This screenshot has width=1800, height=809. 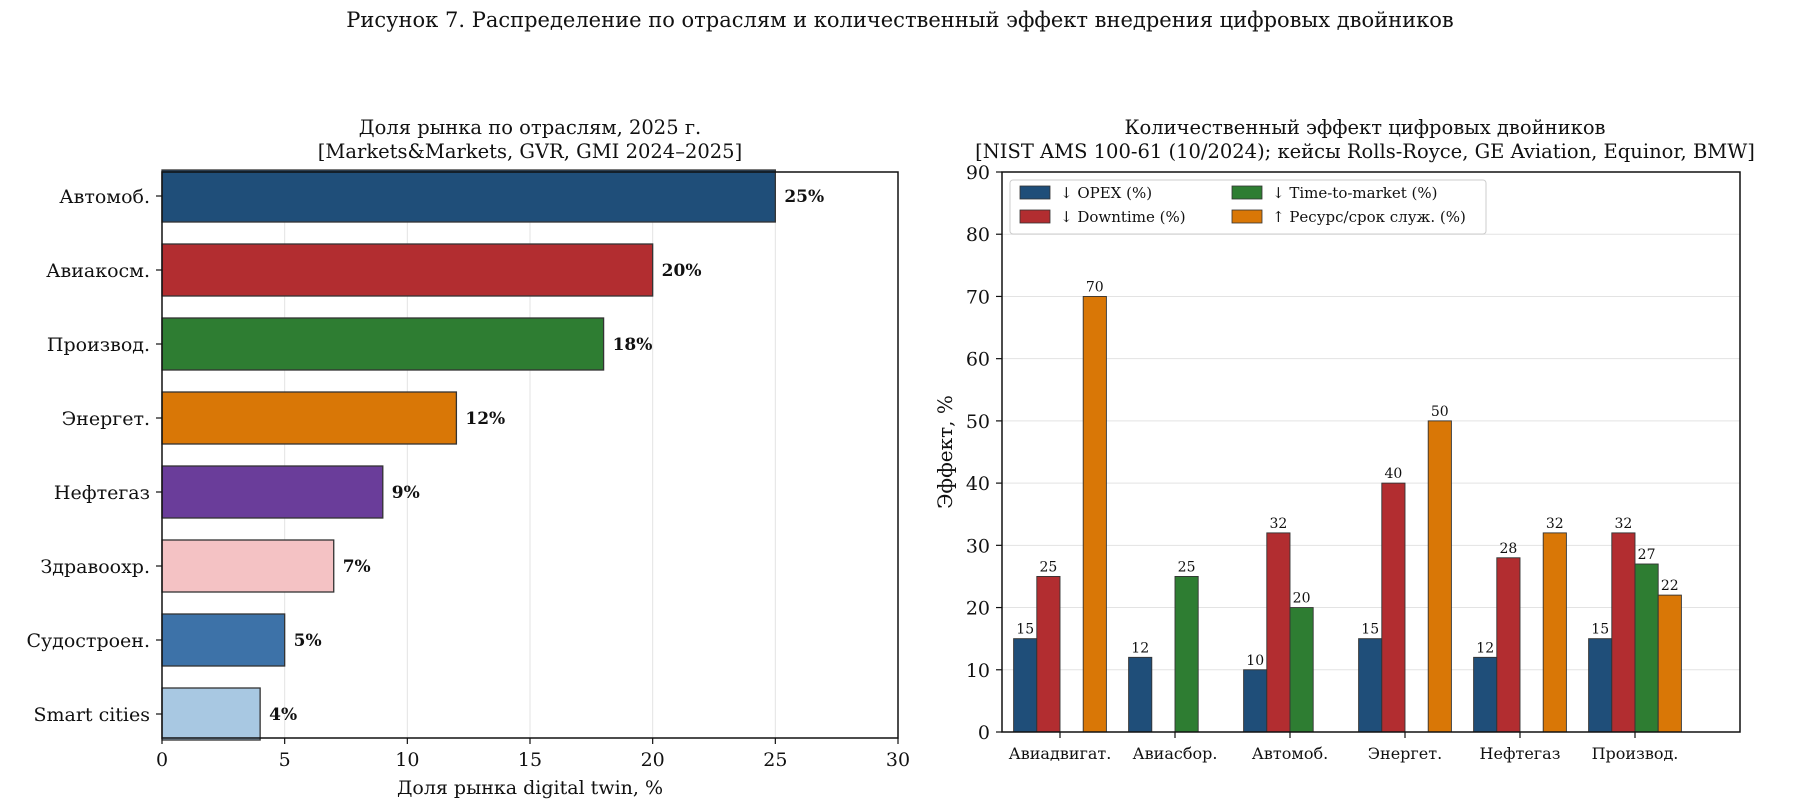 What do you see at coordinates (1440, 412) in the screenshot?
I see `bar-data-label: 50` at bounding box center [1440, 412].